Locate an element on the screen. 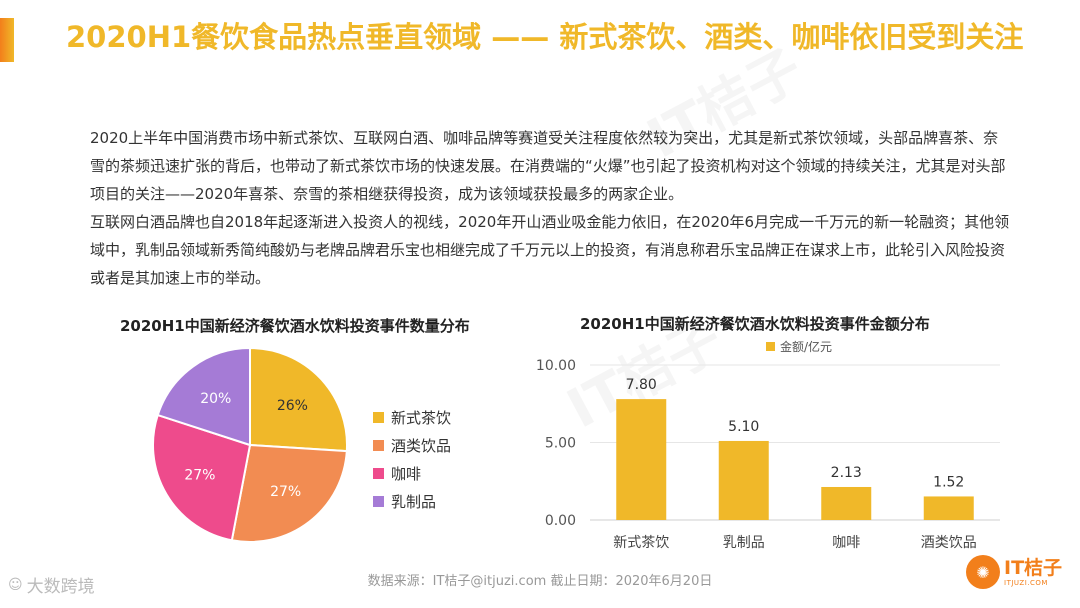  legend-label: 乳制品 is located at coordinates (414, 501).